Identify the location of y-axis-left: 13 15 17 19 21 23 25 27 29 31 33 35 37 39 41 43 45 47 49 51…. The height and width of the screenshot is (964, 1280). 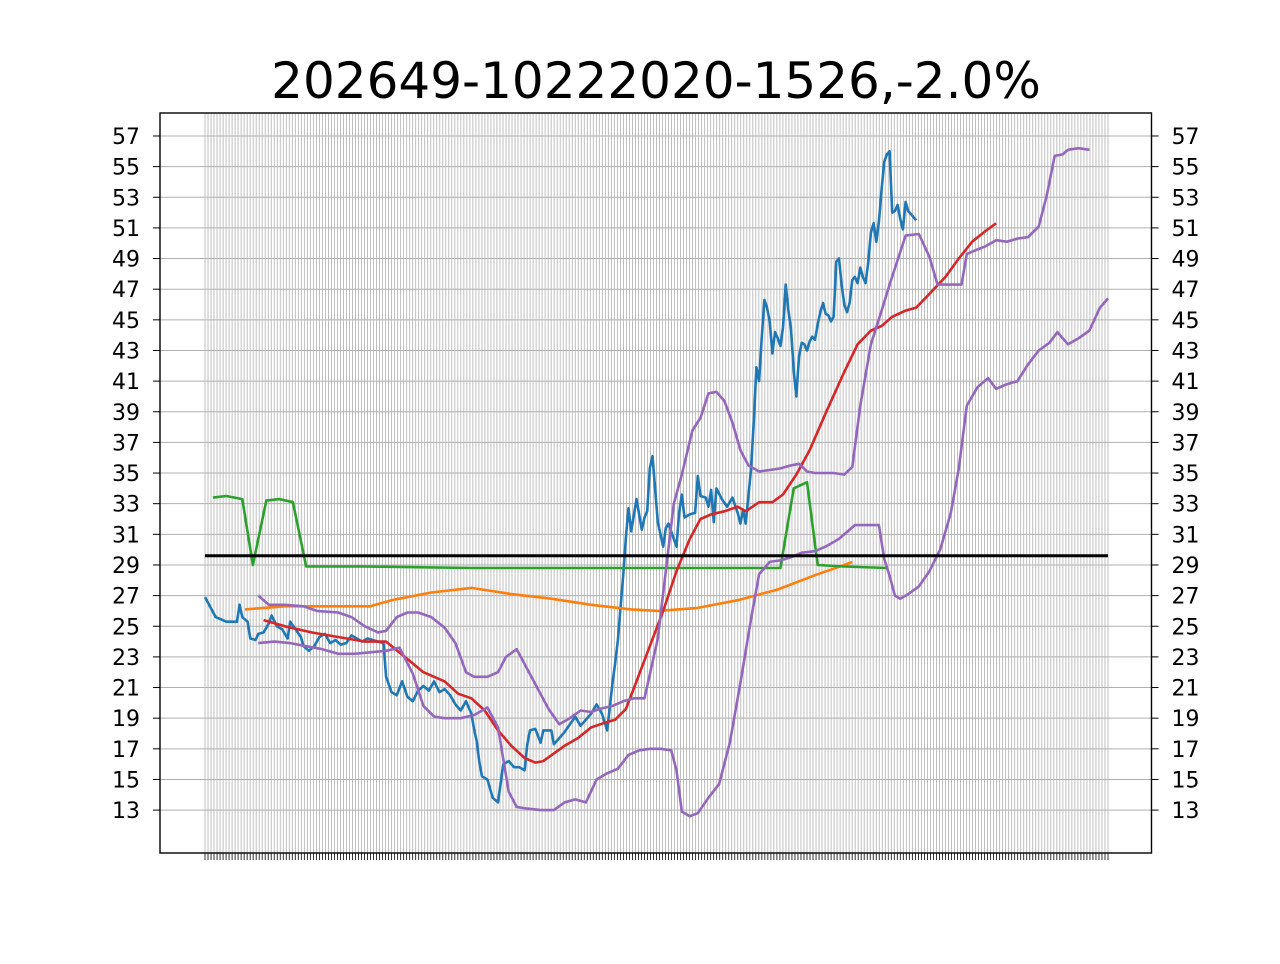
(136, 474).